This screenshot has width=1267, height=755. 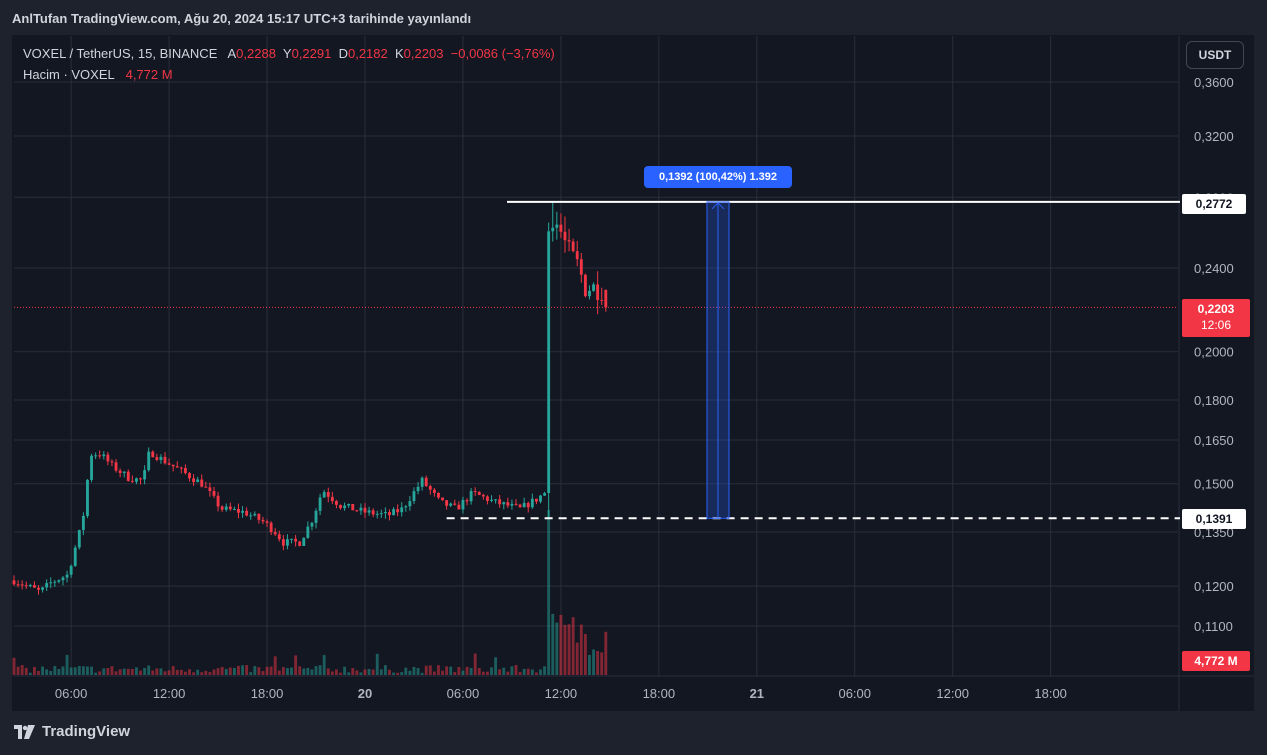 What do you see at coordinates (1213, 626) in the screenshot?
I see `y-tick-label: 0,1100` at bounding box center [1213, 626].